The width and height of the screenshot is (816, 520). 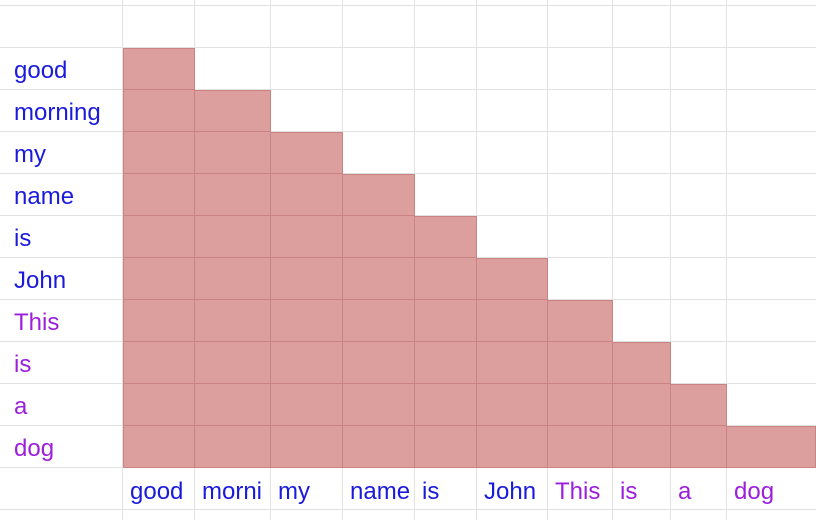 I want to click on column-label: a, so click(x=685, y=492).